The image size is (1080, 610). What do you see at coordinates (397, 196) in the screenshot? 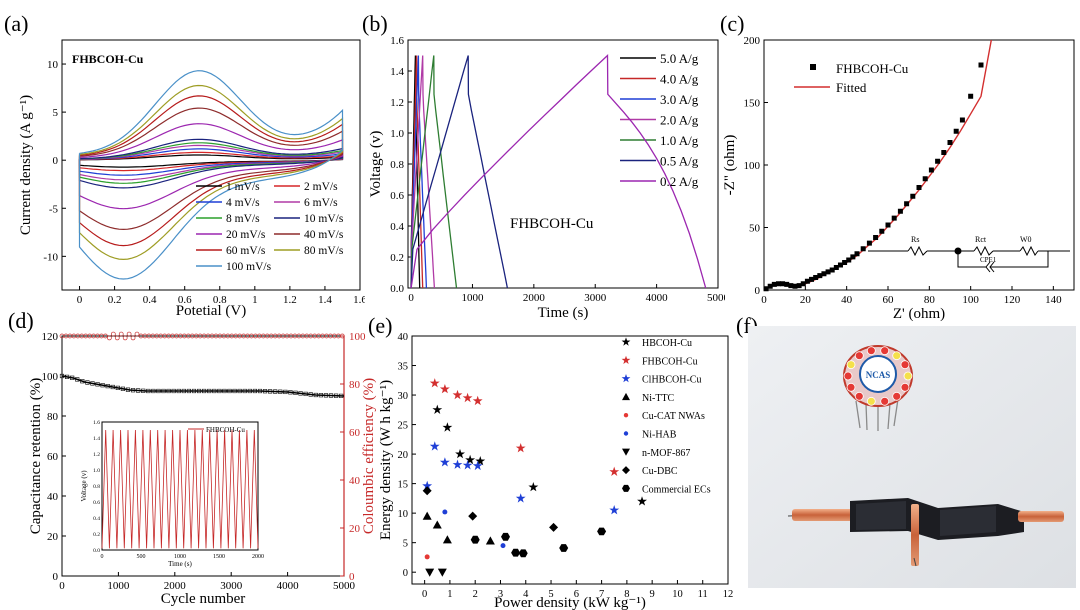
I see `y-tick-label: 0.6` at bounding box center [397, 196].